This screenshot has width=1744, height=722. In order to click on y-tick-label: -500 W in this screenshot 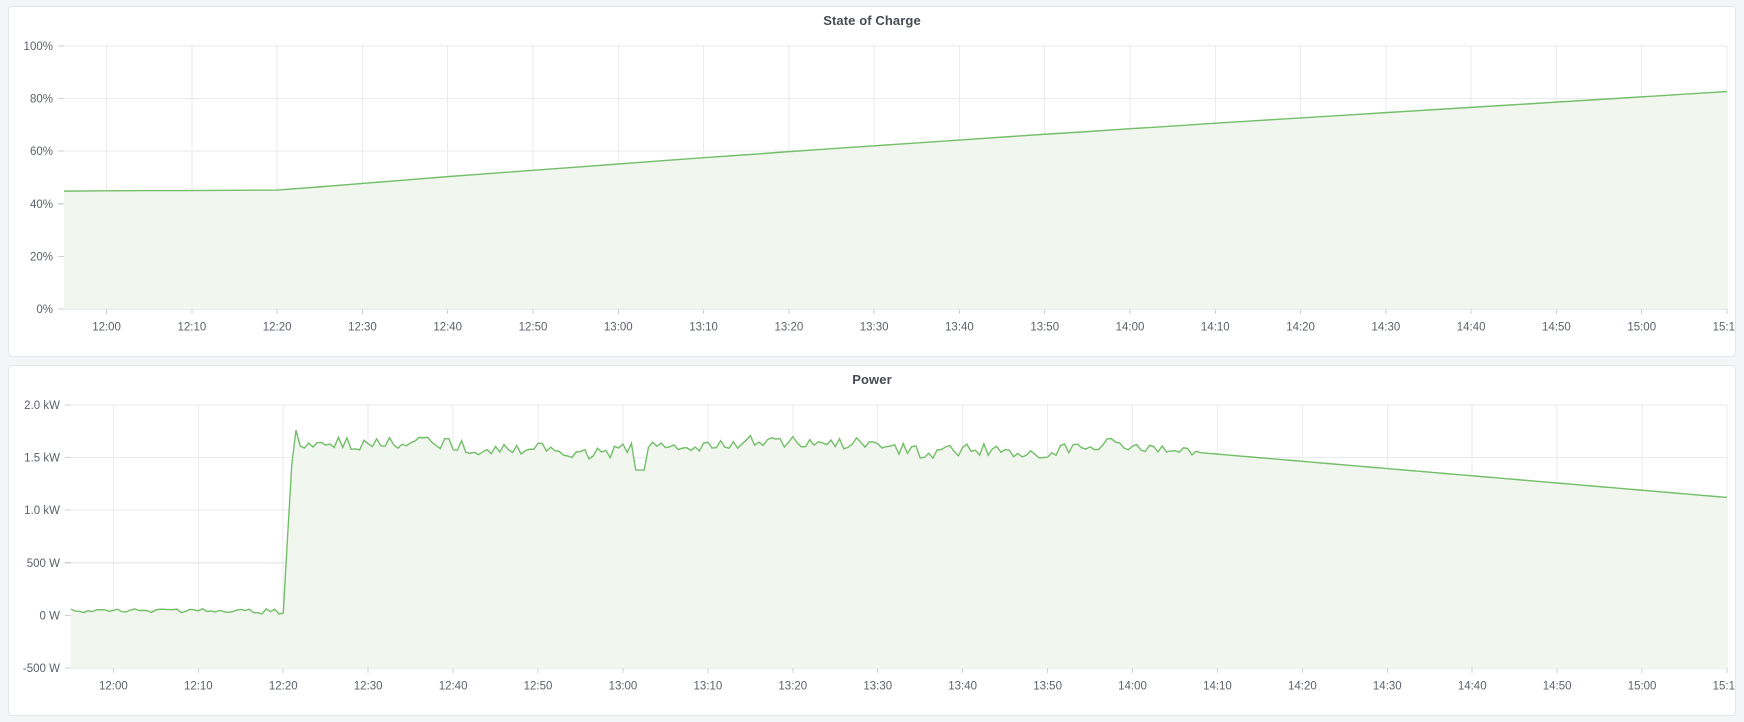, I will do `click(41, 668)`.